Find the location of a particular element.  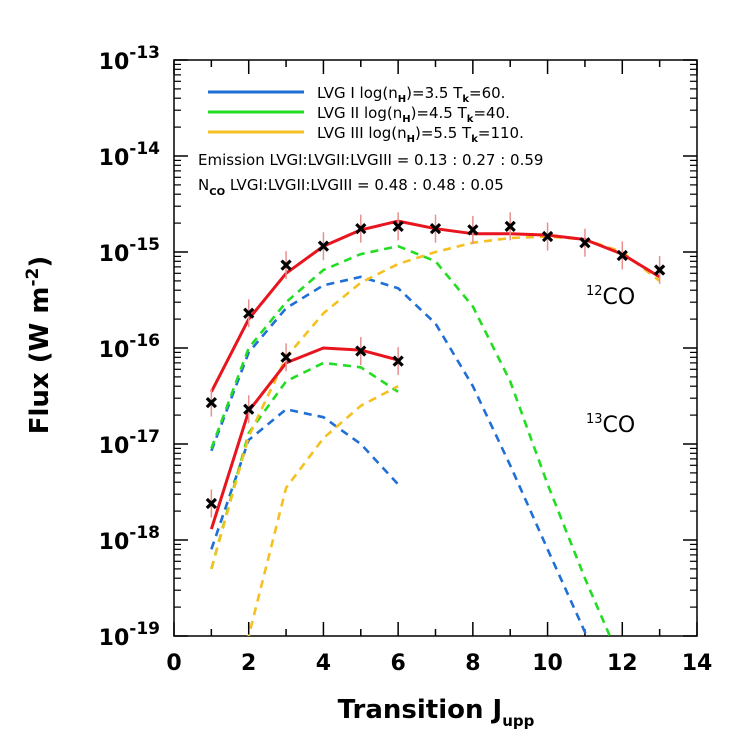

y-tick-label: 10-16 is located at coordinates (129, 347).